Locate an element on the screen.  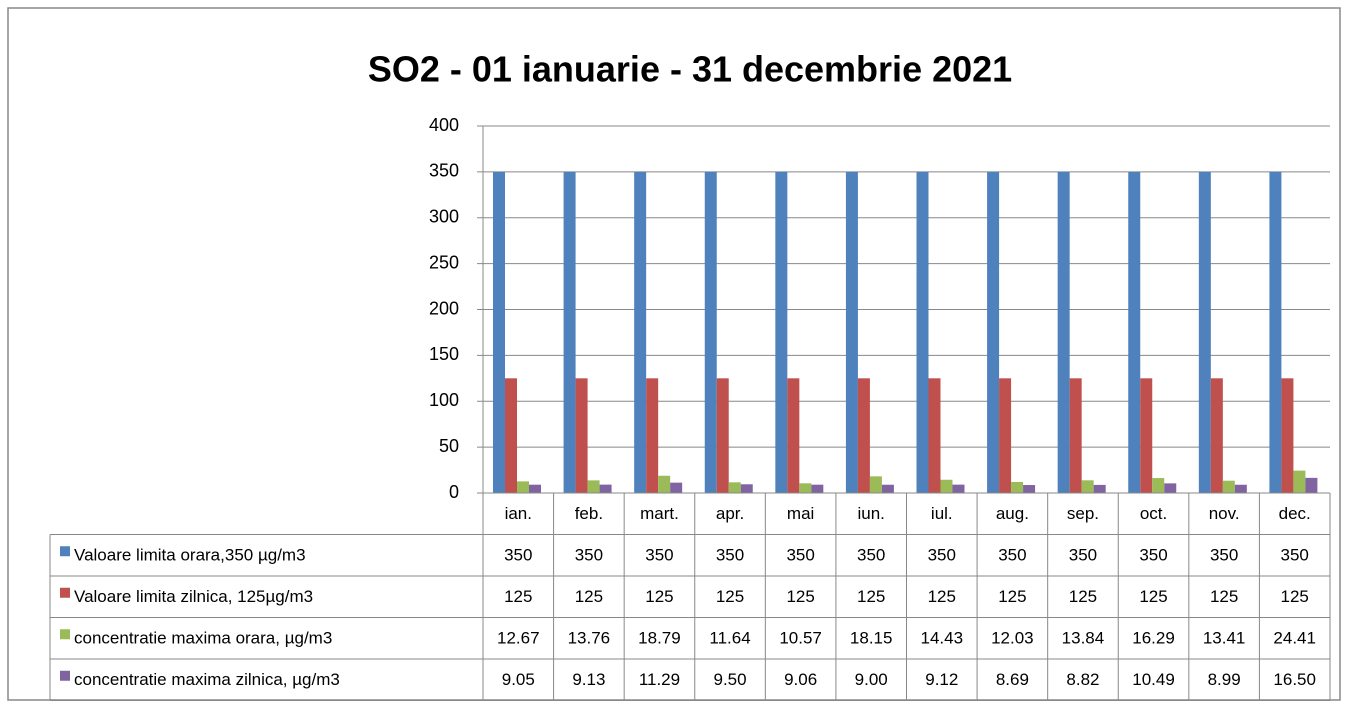
x-tick-label: feb. is located at coordinates (589, 513).